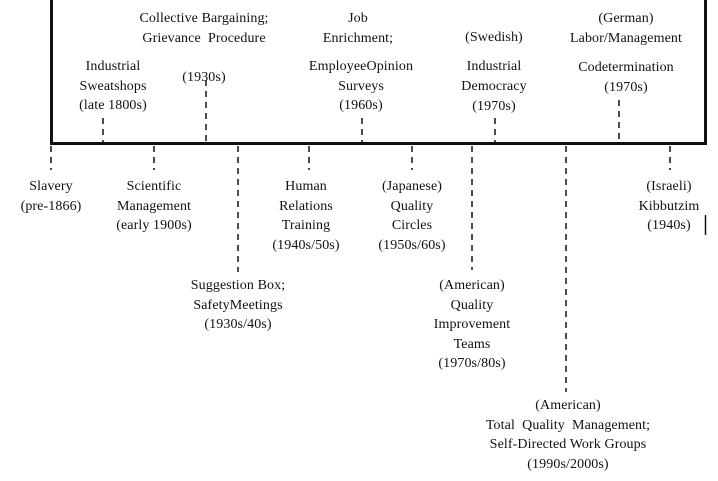 The width and height of the screenshot is (718, 481). Describe the element at coordinates (204, 77) in the screenshot. I see `label-line: (1930s)` at that location.